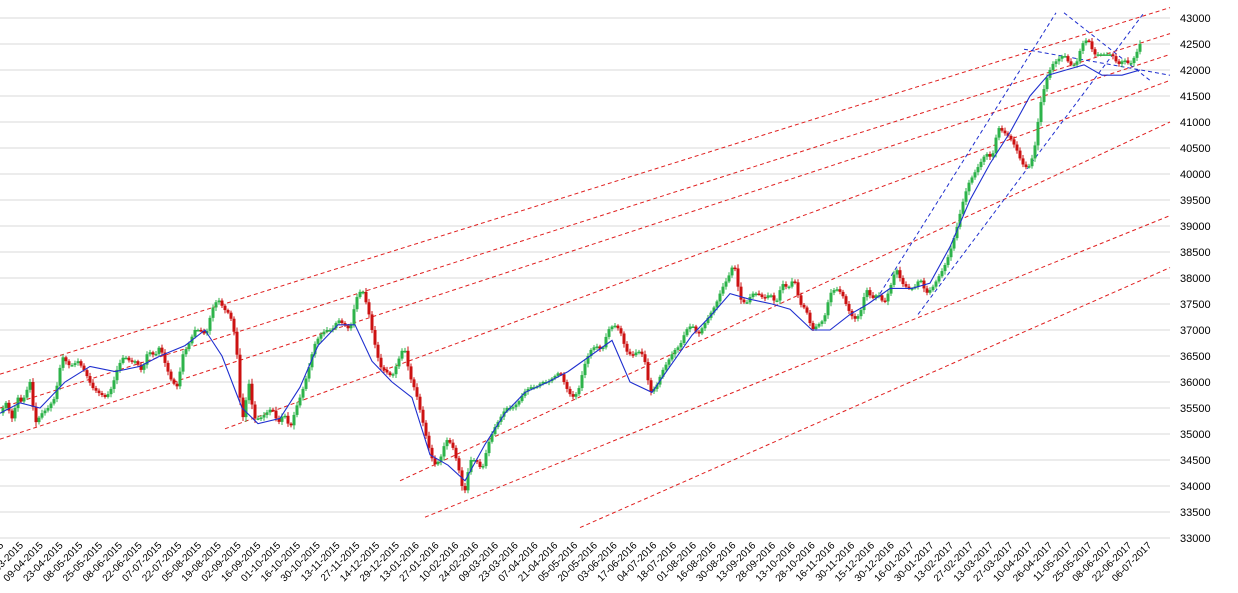 The image size is (1238, 593). What do you see at coordinates (1195, 227) in the screenshot?
I see `y-tick-label: 39000` at bounding box center [1195, 227].